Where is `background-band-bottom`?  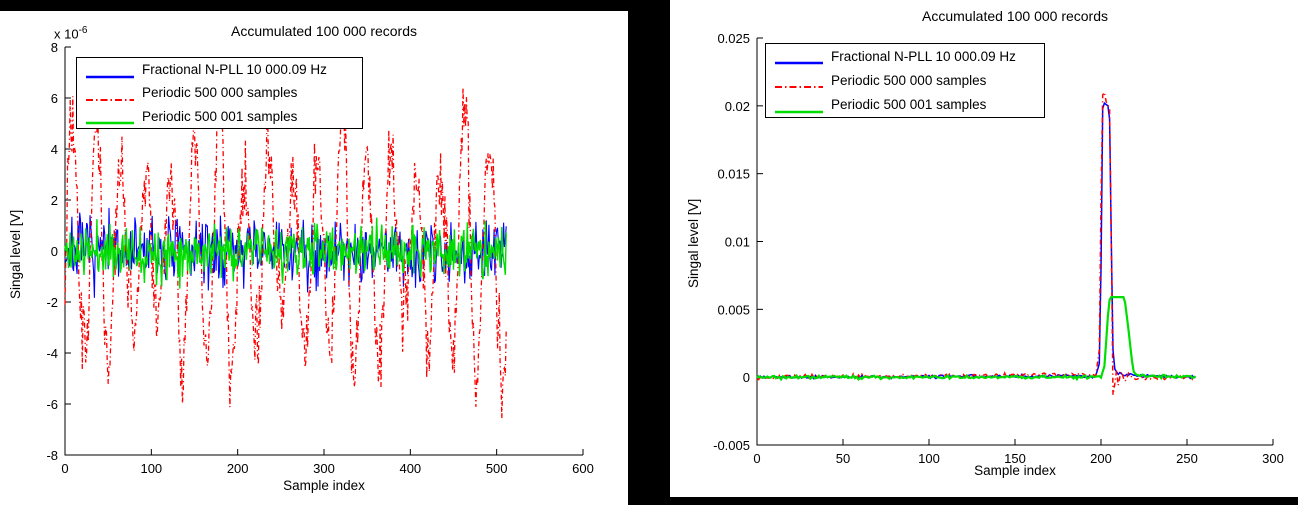
background-band-bottom is located at coordinates (963, 501).